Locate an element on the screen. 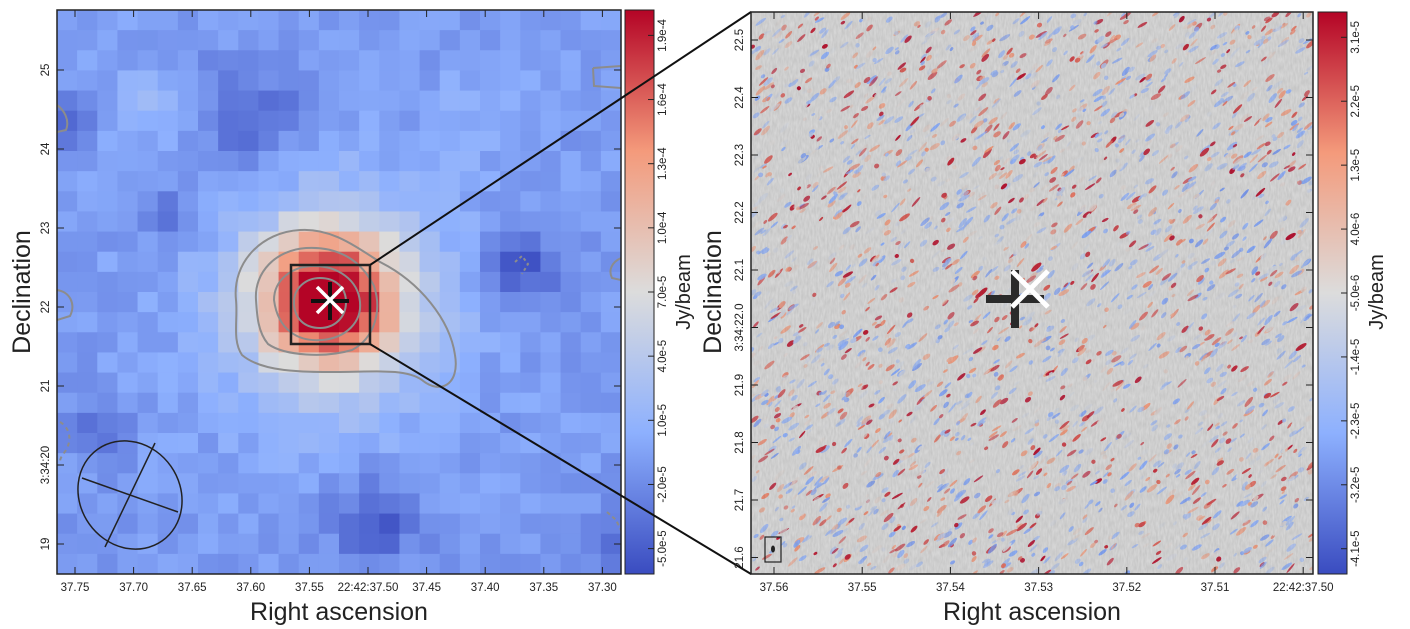 The height and width of the screenshot is (629, 1410). left-colorbar-tick-label: -5.0e-5 is located at coordinates (663, 548).